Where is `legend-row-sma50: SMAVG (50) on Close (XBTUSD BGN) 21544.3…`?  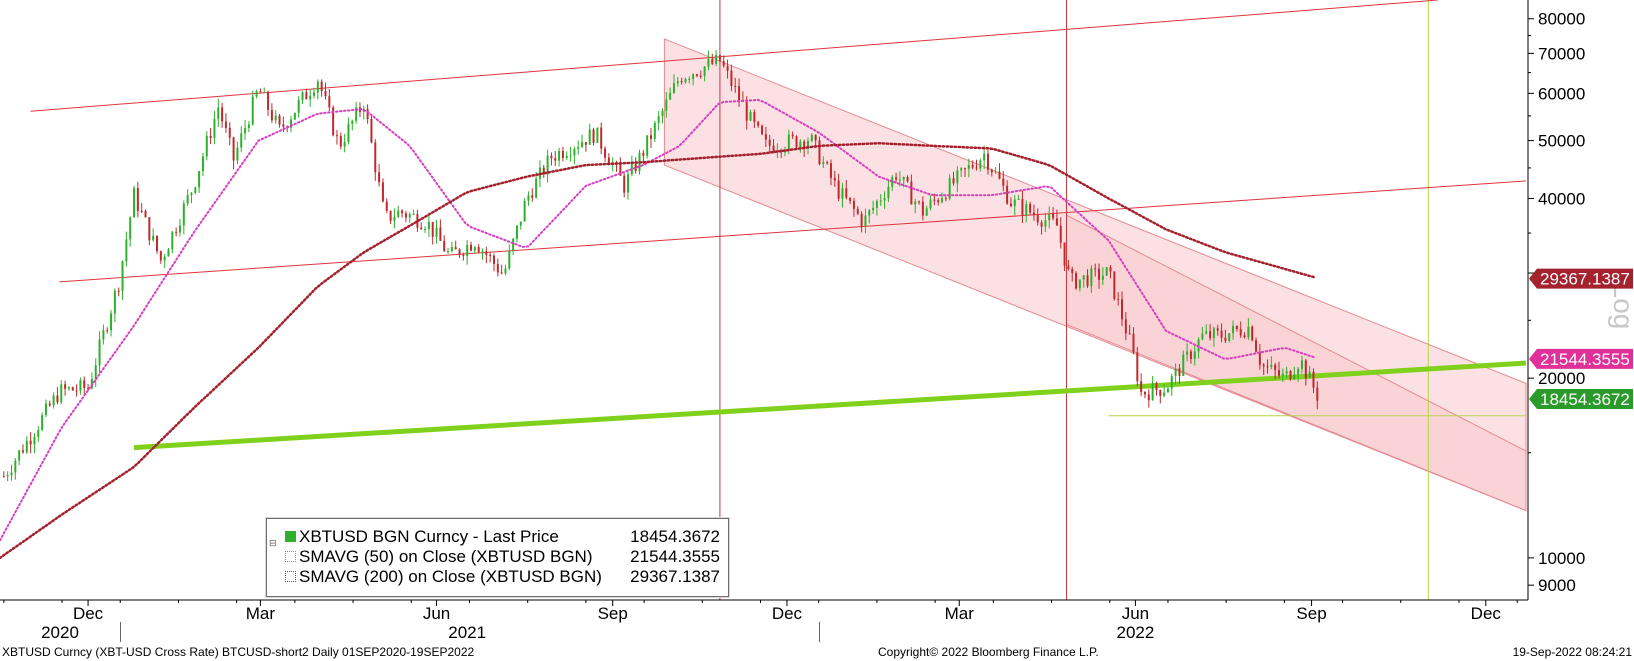
legend-row-sma50: SMAVG (50) on Close (XBTUSD BGN) 21544.3… is located at coordinates (496, 557).